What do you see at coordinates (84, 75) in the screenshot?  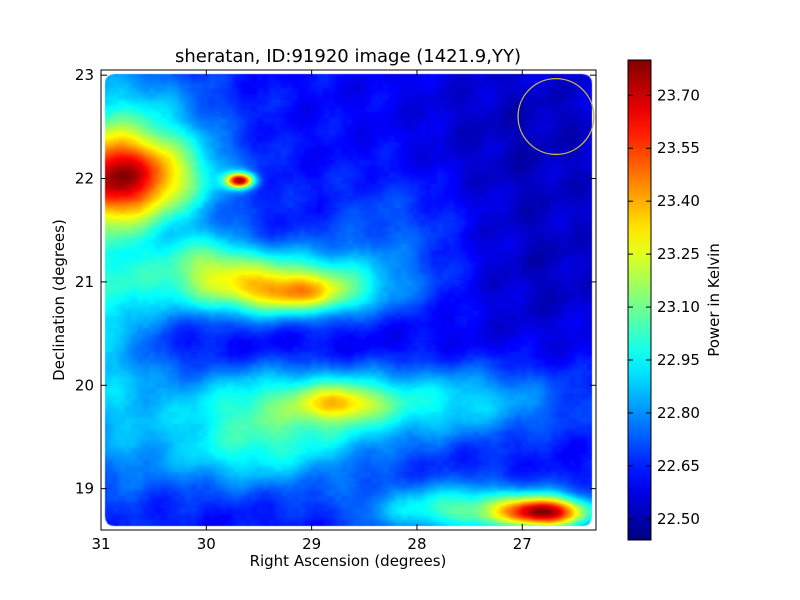 I see `y-tick-label: 23` at bounding box center [84, 75].